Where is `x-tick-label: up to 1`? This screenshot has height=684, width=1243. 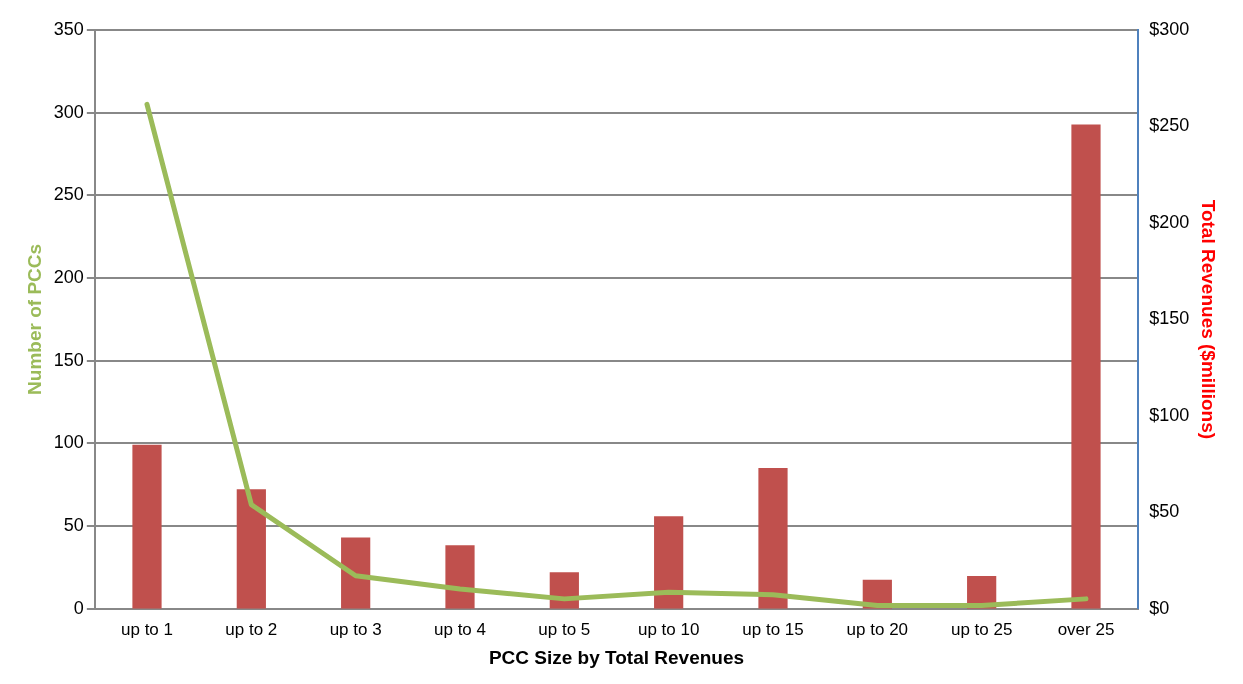 x-tick-label: up to 1 is located at coordinates (147, 629).